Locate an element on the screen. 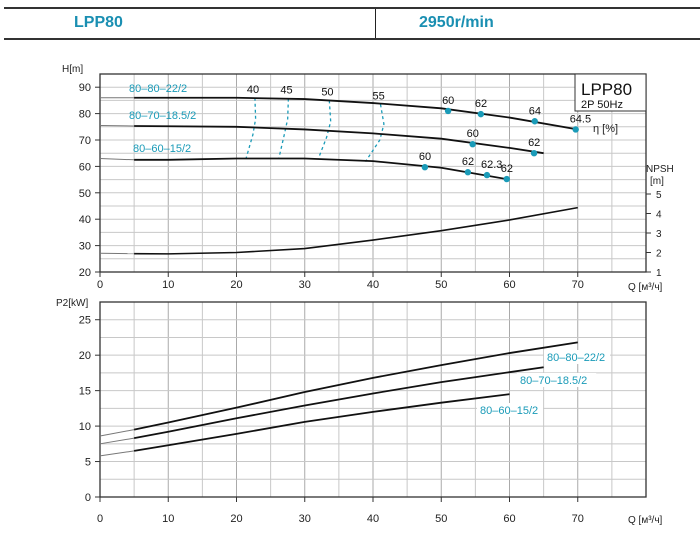  npsh-tick-label: 4 is located at coordinates (659, 215).